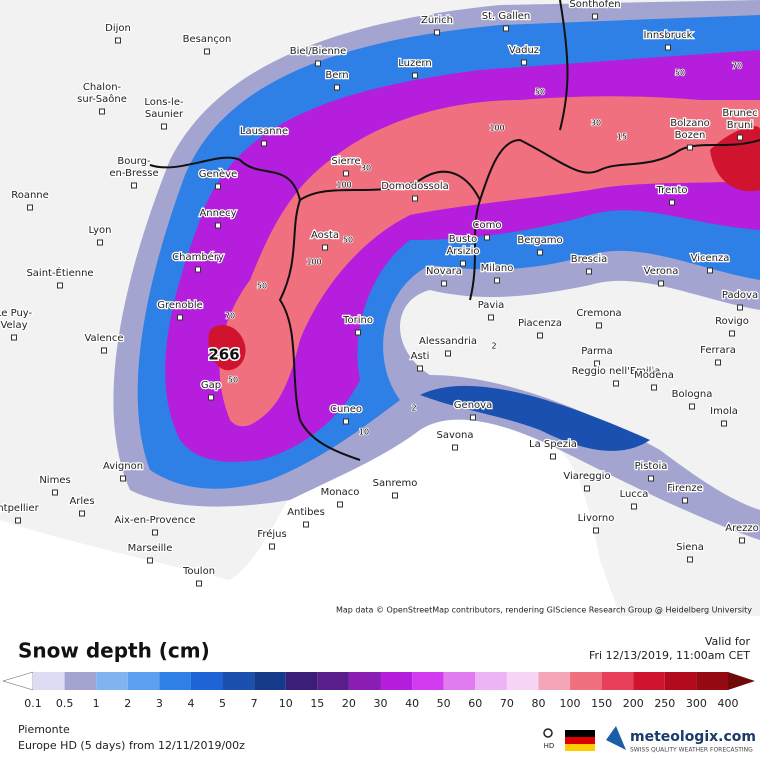 The width and height of the screenshot is (760, 764). I want to click on legend-tick-label: 0.1, so click(33, 703).